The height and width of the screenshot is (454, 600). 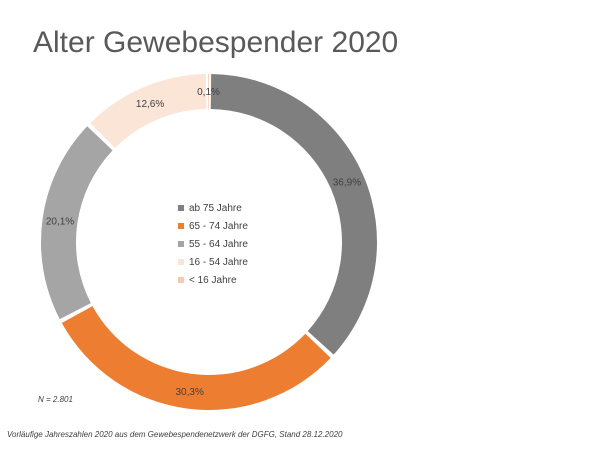 I want to click on data-label-65-74: 30,3%, so click(x=189, y=392).